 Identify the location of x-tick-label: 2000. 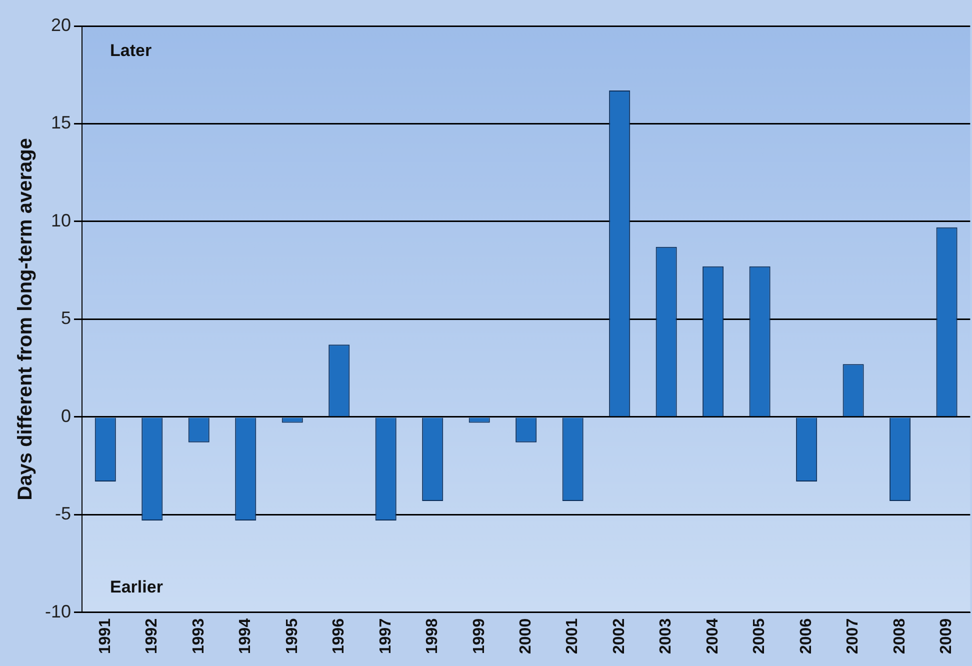
(526, 636).